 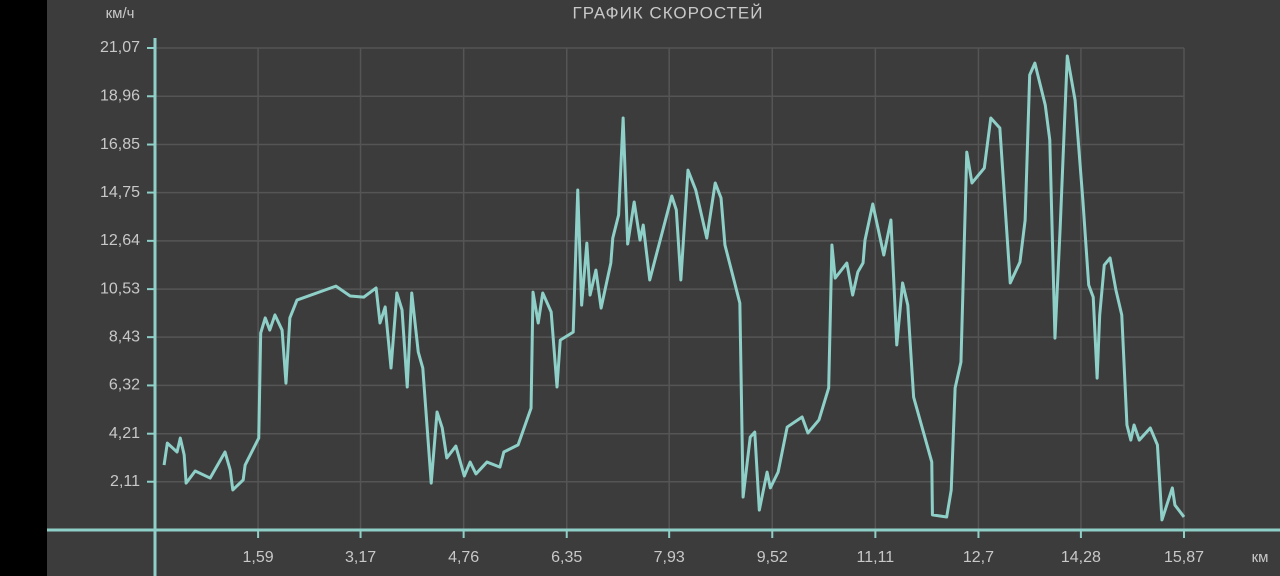 What do you see at coordinates (124, 433) in the screenshot?
I see `y-tick-label: 4,21` at bounding box center [124, 433].